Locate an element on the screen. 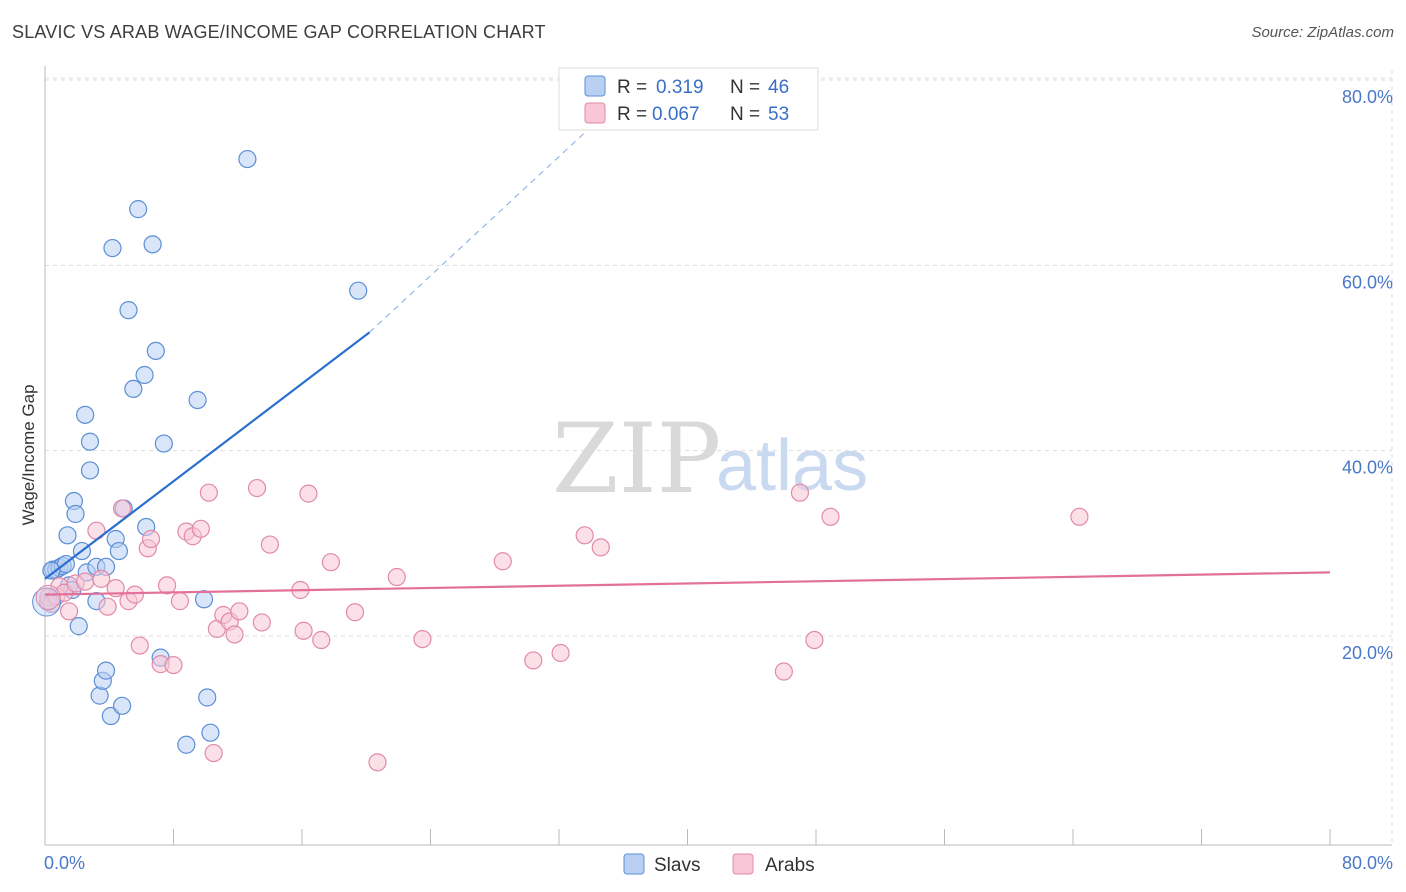 Image resolution: width=1406 pixels, height=892 pixels. watermark-zip: ZIP is located at coordinates (636, 459).